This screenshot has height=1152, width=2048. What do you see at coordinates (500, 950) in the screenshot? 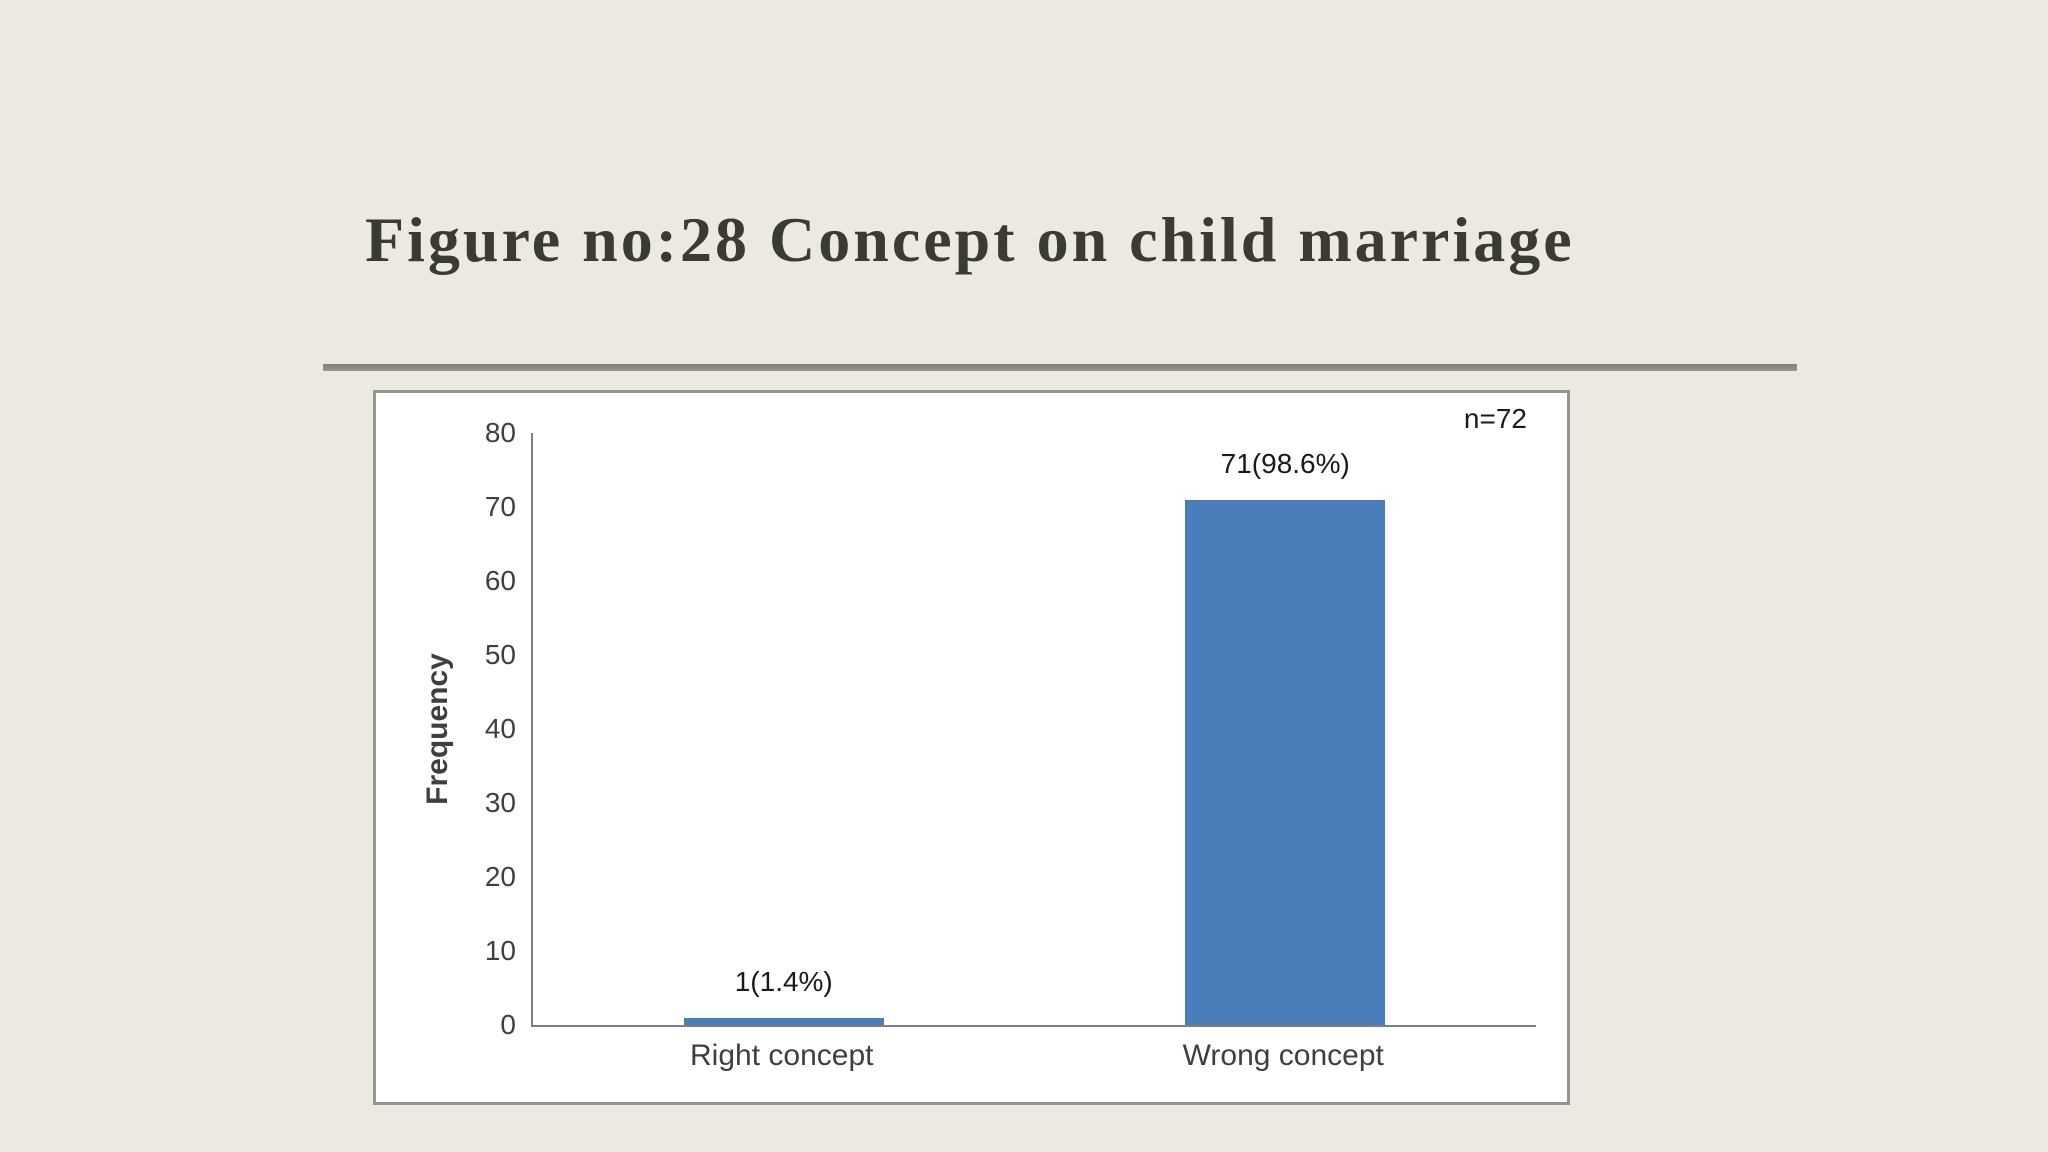
I see `y-tick-label: 10` at bounding box center [500, 950].